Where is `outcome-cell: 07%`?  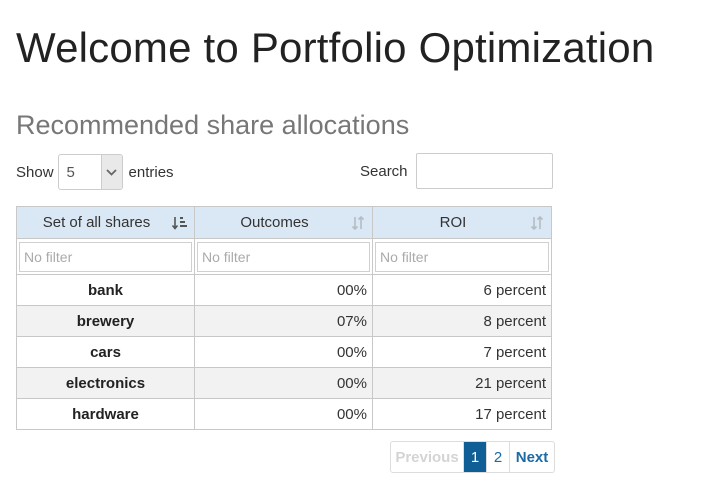
outcome-cell: 07% is located at coordinates (283, 321).